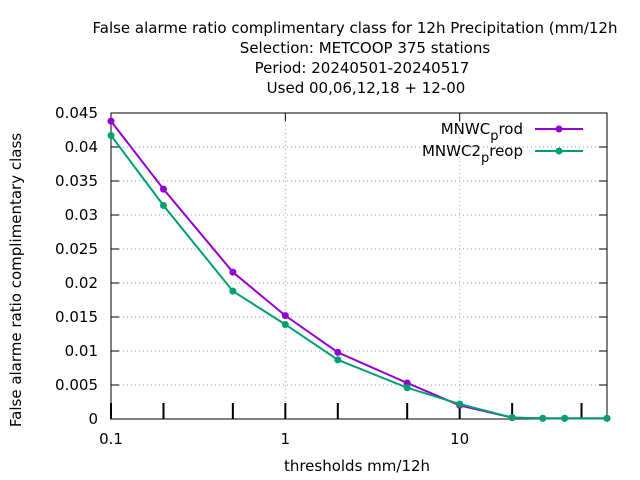 This screenshot has height=480, width=640. What do you see at coordinates (472, 154) in the screenshot?
I see `legend-label: MNWC2preop` at bounding box center [472, 154].